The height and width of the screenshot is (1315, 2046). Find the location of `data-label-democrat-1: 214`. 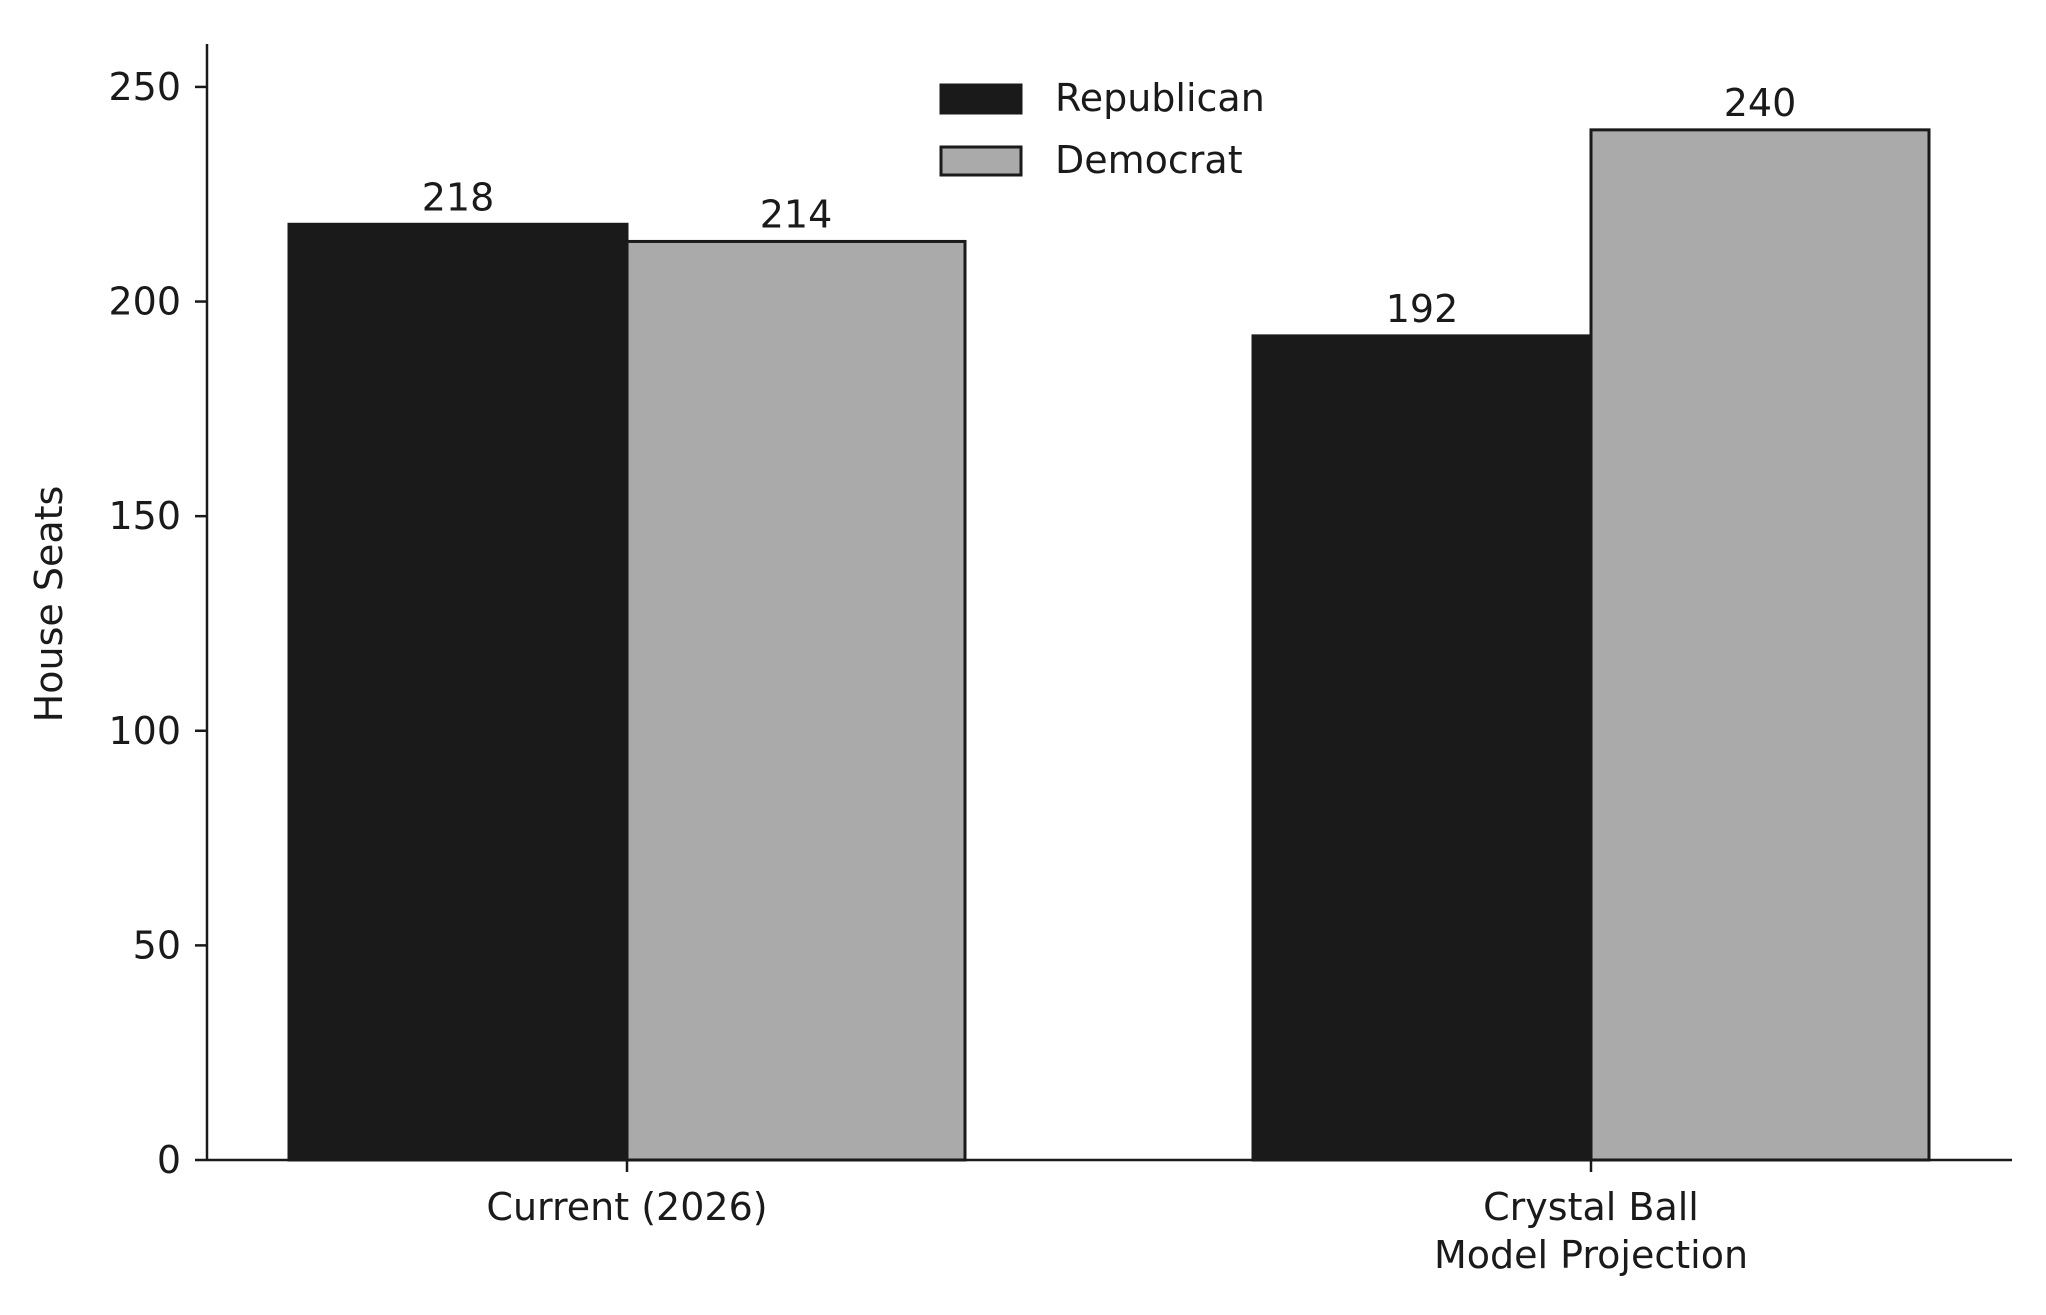

data-label-democrat-1: 214 is located at coordinates (796, 214).